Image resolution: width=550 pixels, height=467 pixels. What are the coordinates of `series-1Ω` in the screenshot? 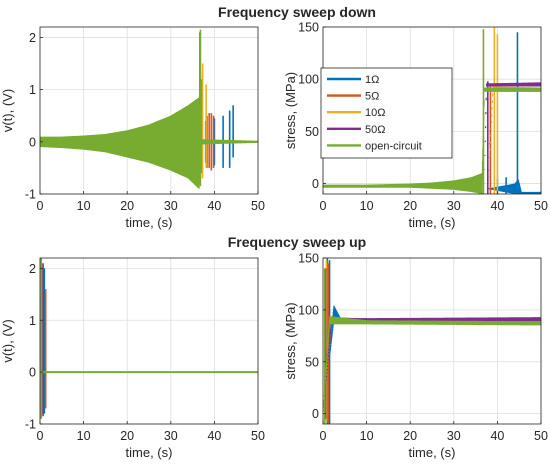 It's located at (44, 341).